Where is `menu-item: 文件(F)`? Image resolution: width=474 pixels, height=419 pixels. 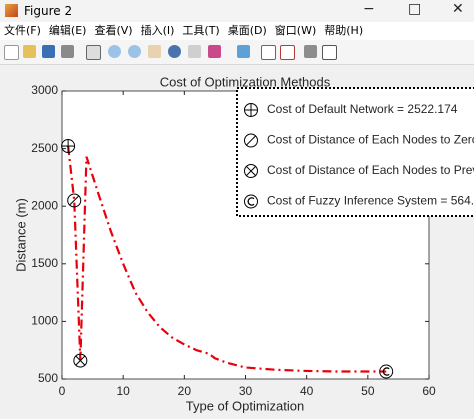 menu-item: 文件(F) is located at coordinates (22, 30).